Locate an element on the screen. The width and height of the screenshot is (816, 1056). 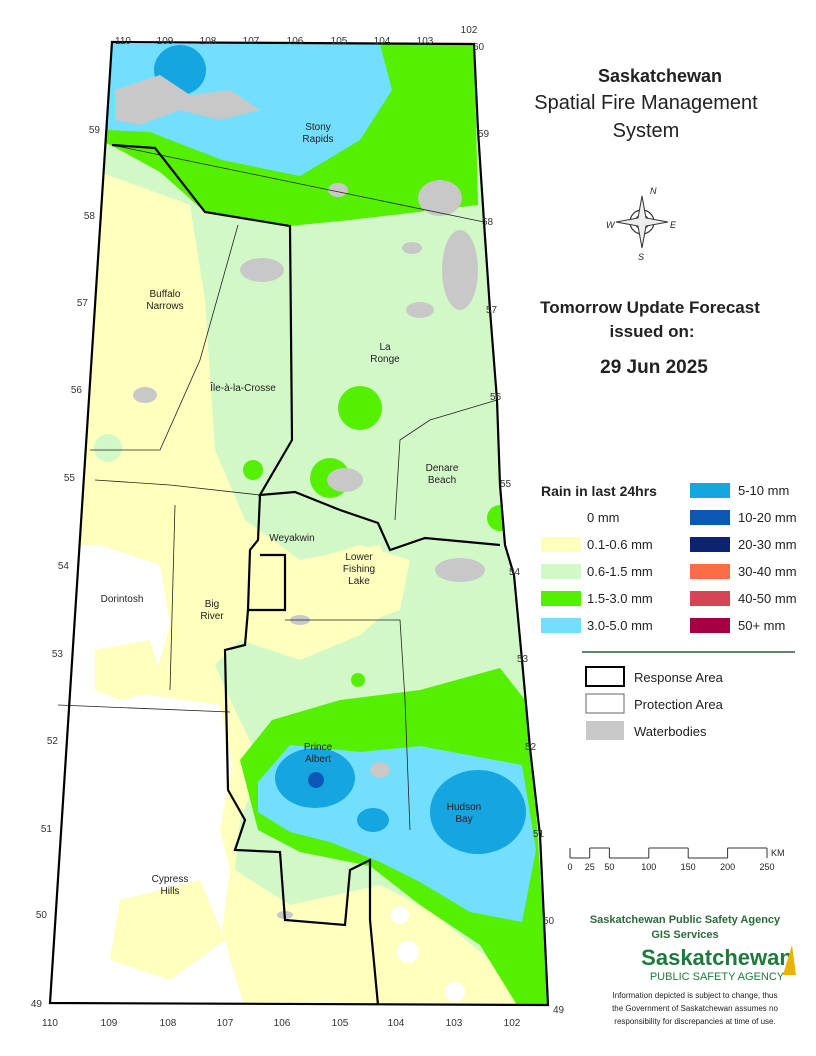
agency-name: Saskatchewan Public Safety Agency is located at coordinates (685, 920).